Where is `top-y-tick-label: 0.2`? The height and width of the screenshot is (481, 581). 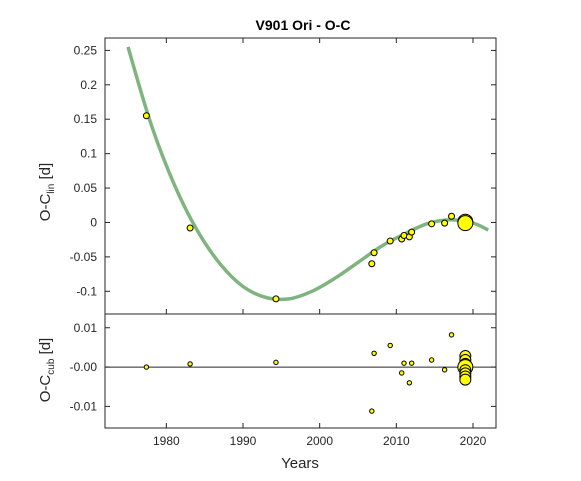 top-y-tick-label: 0.2 is located at coordinates (88, 85).